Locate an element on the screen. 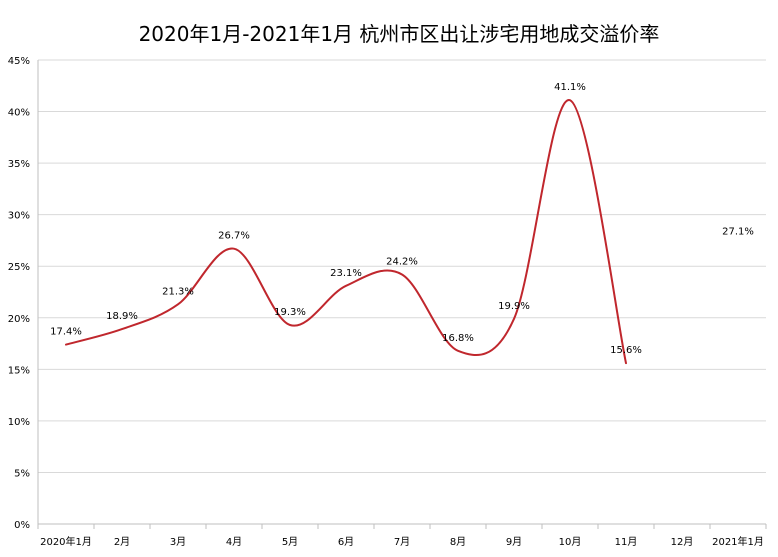 The width and height of the screenshot is (778, 557). data-label: 17.4% is located at coordinates (66, 332).